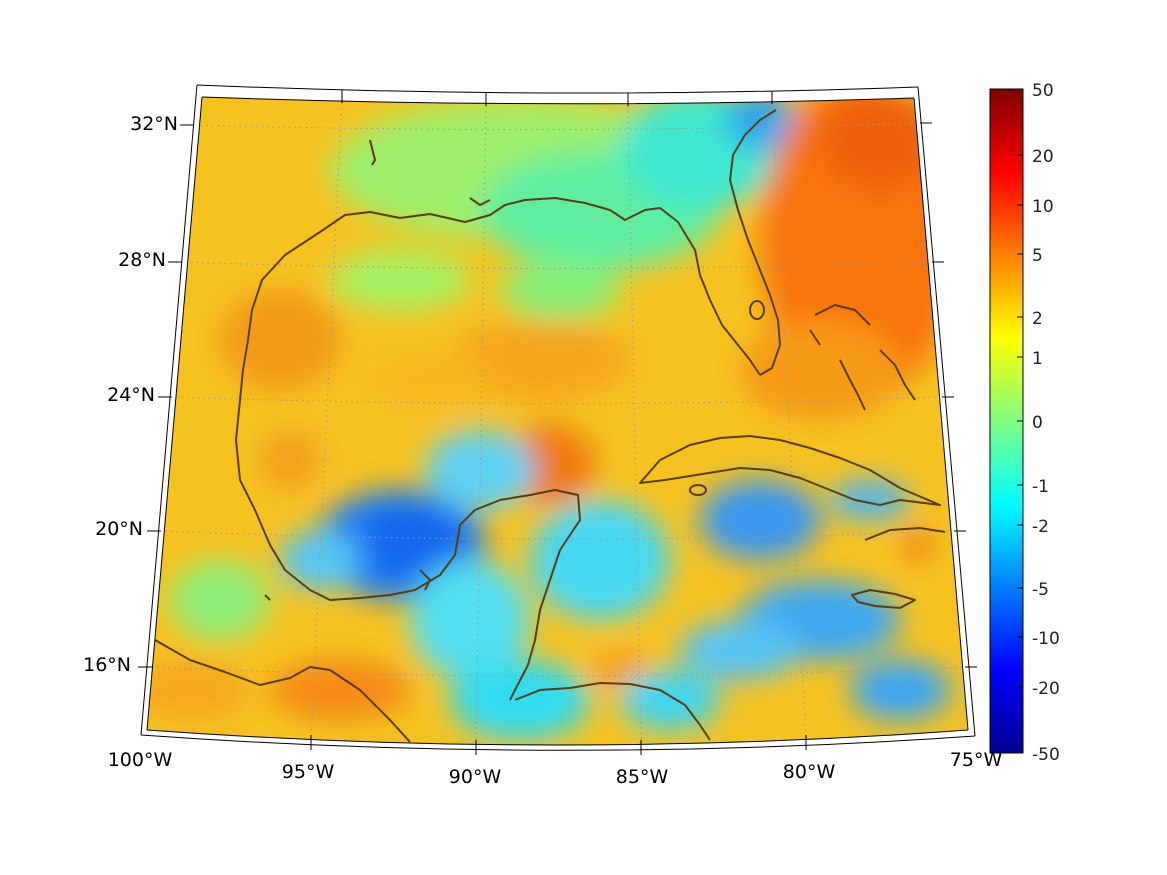 The height and width of the screenshot is (875, 1167). Describe the element at coordinates (976, 760) in the screenshot. I see `lon-label-75: 75°W` at that location.